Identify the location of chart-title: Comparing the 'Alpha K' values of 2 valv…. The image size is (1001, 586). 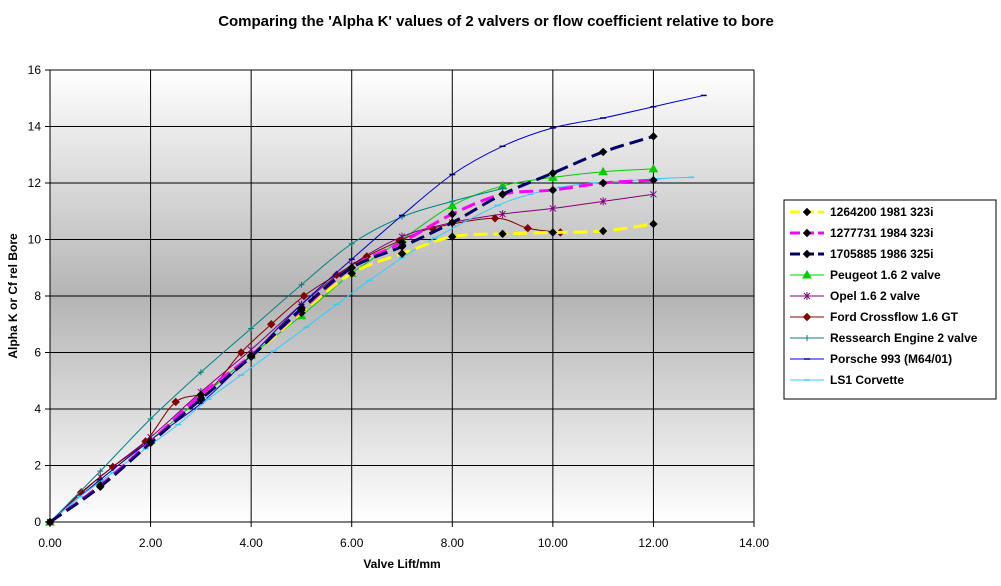
(496, 21).